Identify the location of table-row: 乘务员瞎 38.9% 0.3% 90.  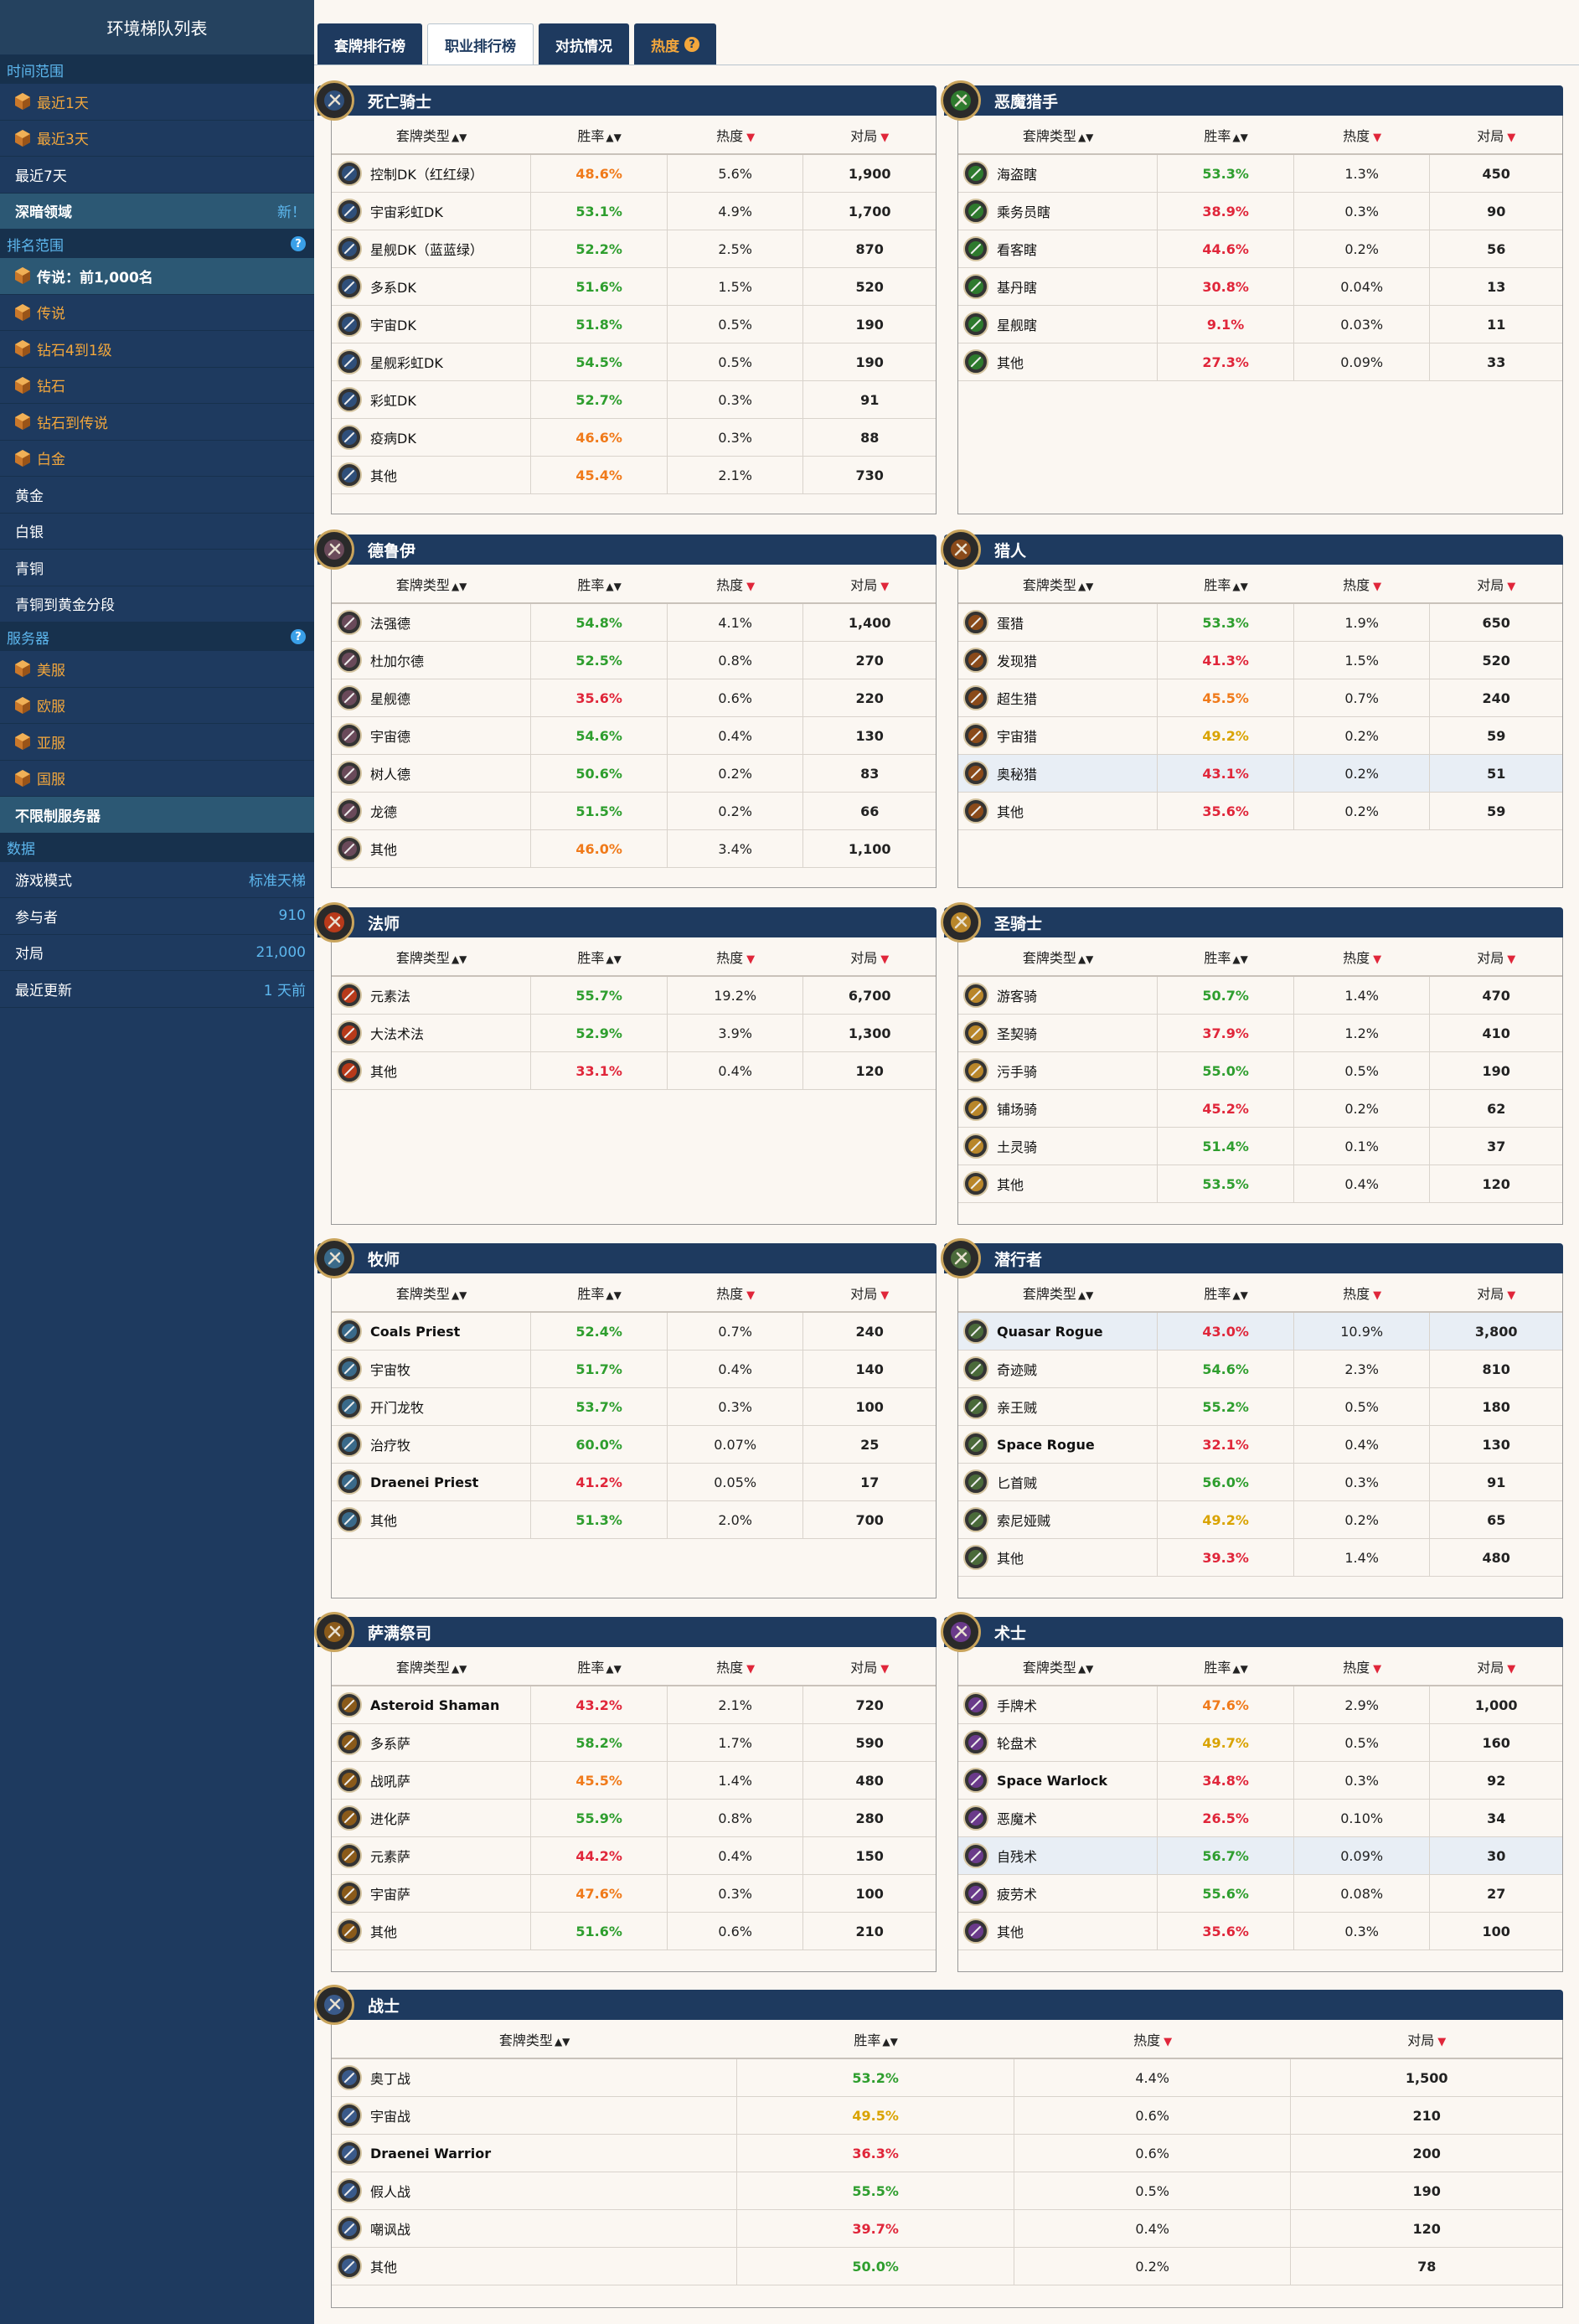
(1260, 211).